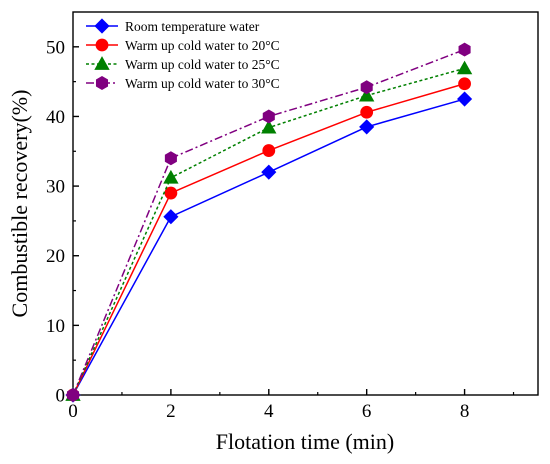  I want to click on legend-item: Warm up cold water to 25°C, so click(183, 64).